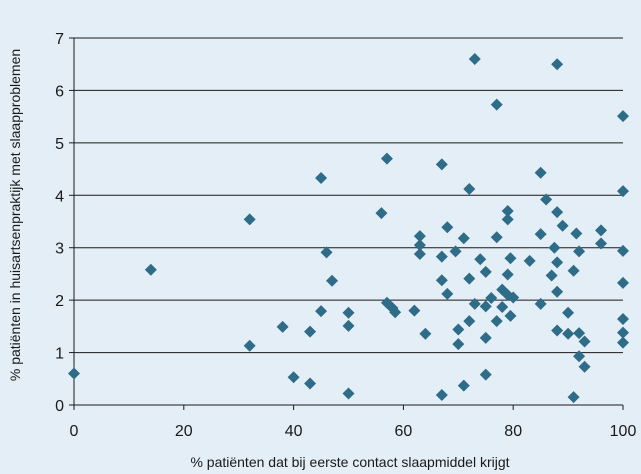  Describe the element at coordinates (59, 39) in the screenshot. I see `y-tick-label: 7` at that location.